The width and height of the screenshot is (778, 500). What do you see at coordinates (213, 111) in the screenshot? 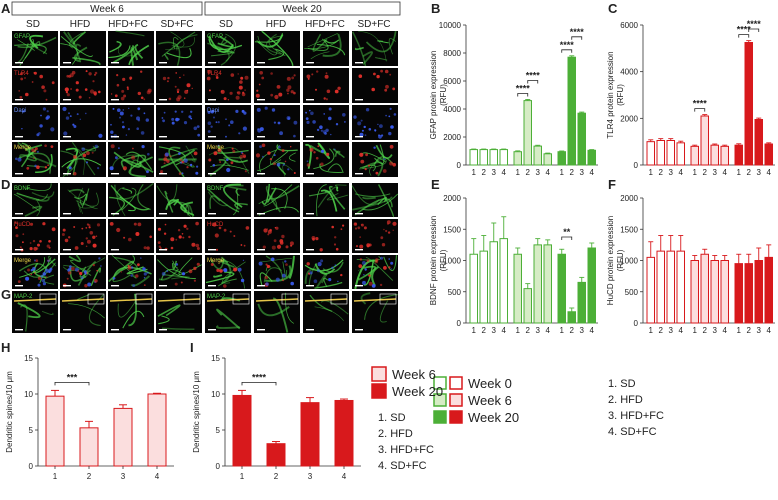
I see `stain-label-dapi: Dapi` at bounding box center [213, 111].